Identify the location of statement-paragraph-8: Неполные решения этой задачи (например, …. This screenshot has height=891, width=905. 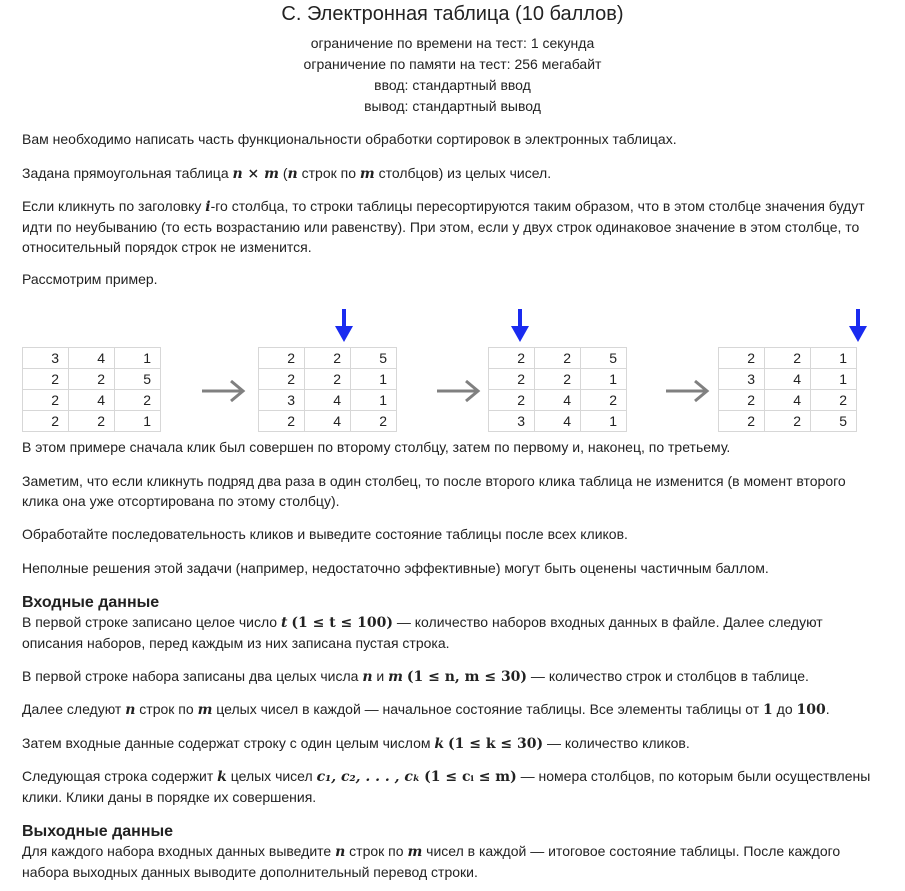
(395, 568).